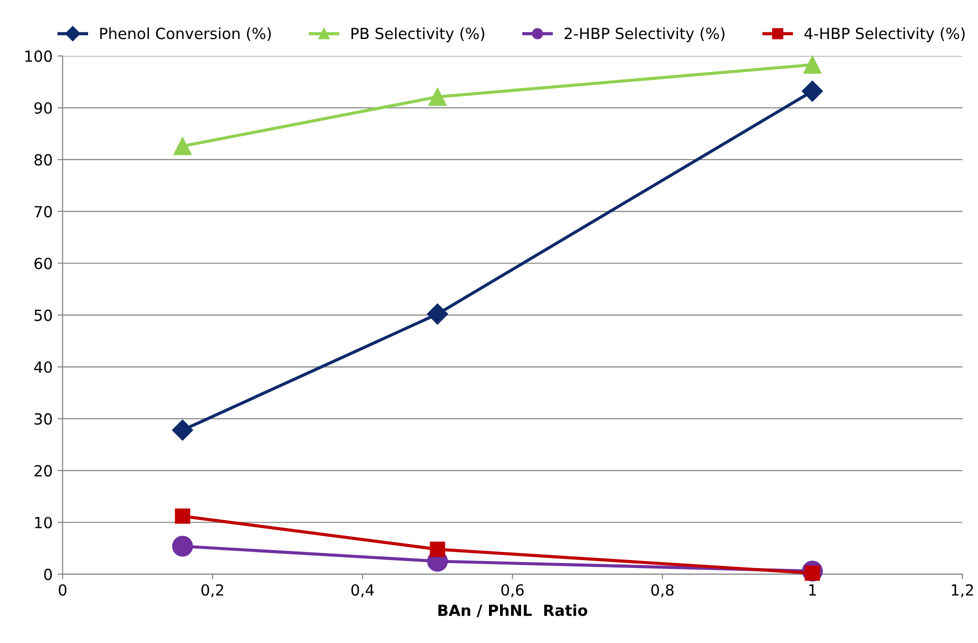 This screenshot has width=978, height=643. I want to click on y-tick-label: 80, so click(43, 160).